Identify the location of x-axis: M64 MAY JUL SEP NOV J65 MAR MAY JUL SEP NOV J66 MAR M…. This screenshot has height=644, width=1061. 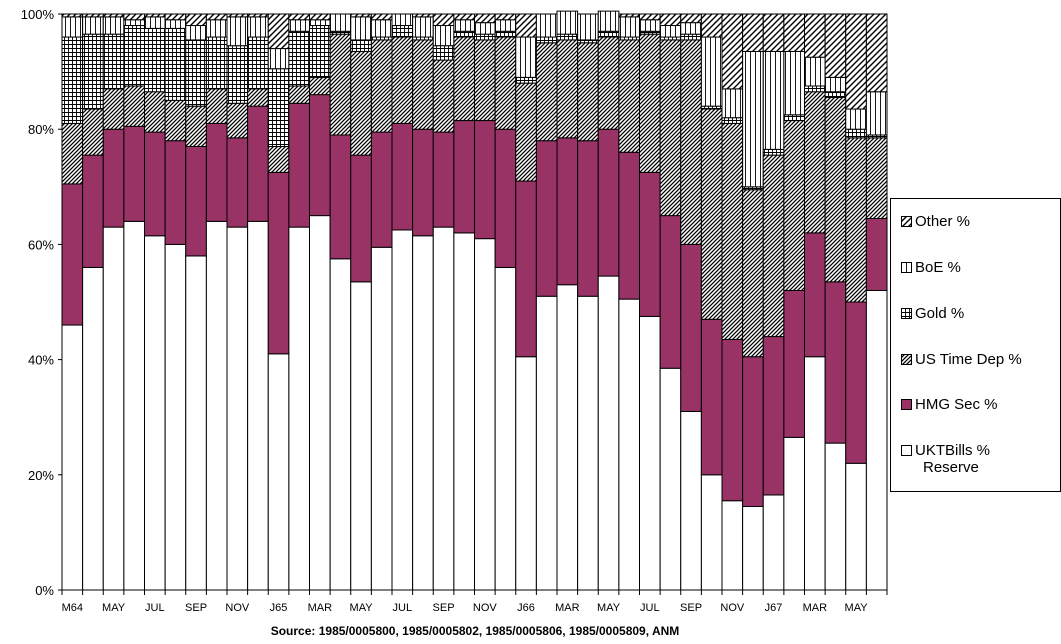
(474, 601).